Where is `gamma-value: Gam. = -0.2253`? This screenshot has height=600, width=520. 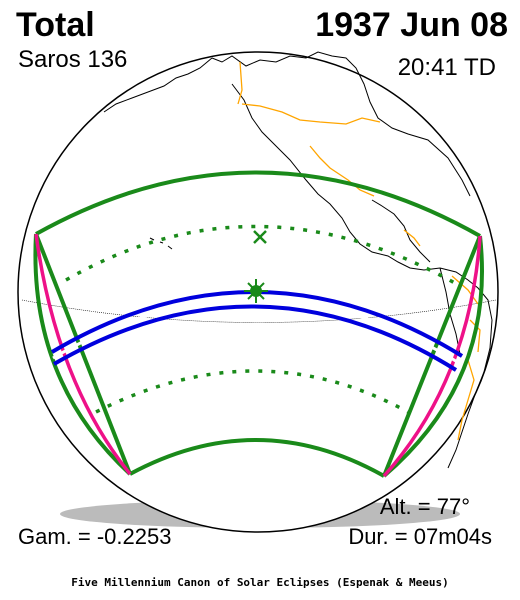 gamma-value: Gam. = -0.2253 is located at coordinates (95, 536).